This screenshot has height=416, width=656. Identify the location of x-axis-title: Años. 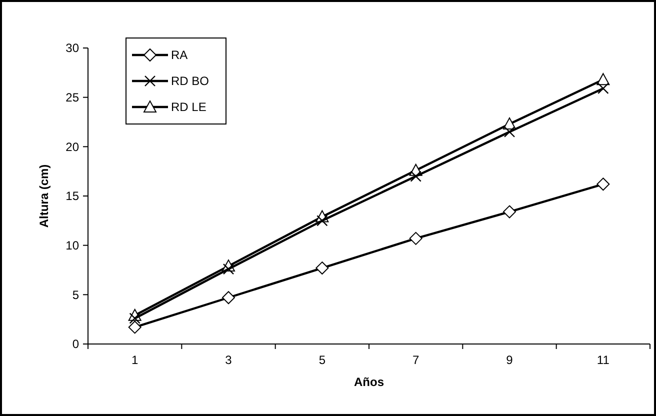
(369, 382).